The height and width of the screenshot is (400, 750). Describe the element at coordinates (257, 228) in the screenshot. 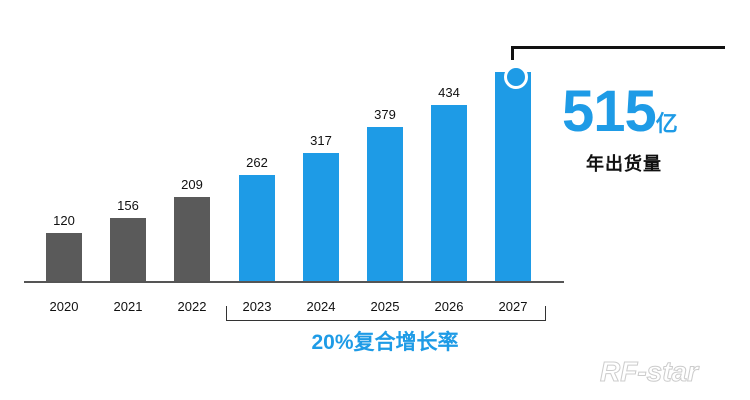

I see `bar-2023` at that location.